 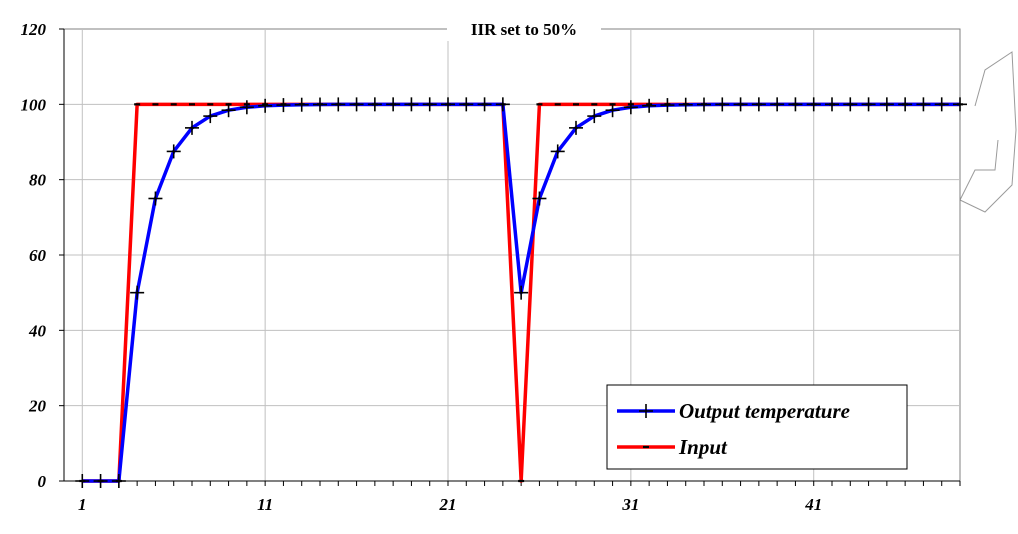 What do you see at coordinates (82, 504) in the screenshot?
I see `x-tick-label: 1` at bounding box center [82, 504].